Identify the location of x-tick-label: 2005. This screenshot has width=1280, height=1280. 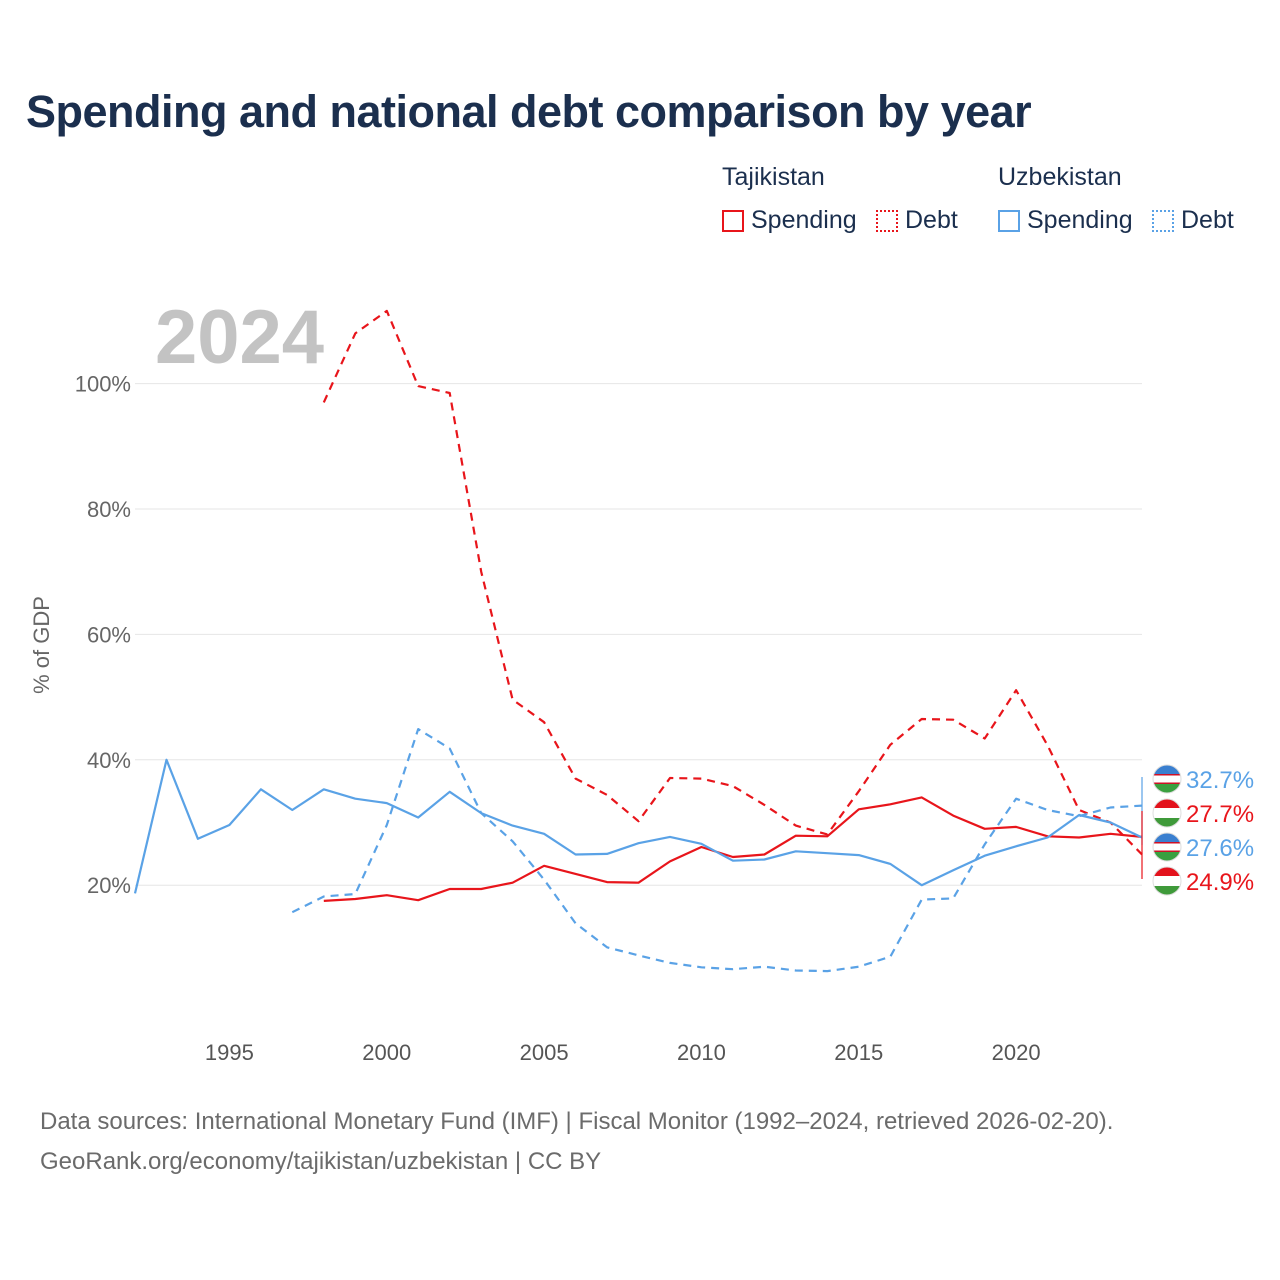
(544, 1052).